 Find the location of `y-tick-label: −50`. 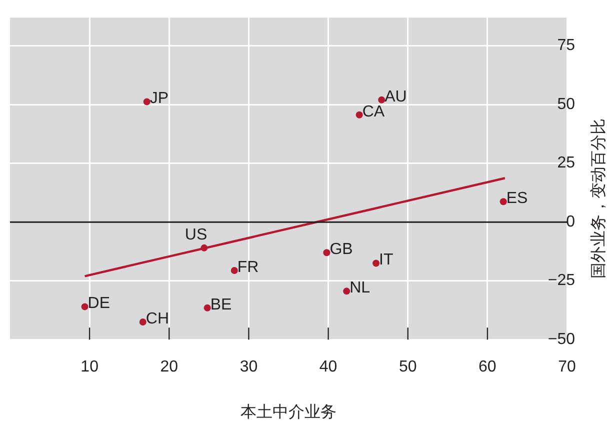

y-tick-label: −50 is located at coordinates (562, 339).